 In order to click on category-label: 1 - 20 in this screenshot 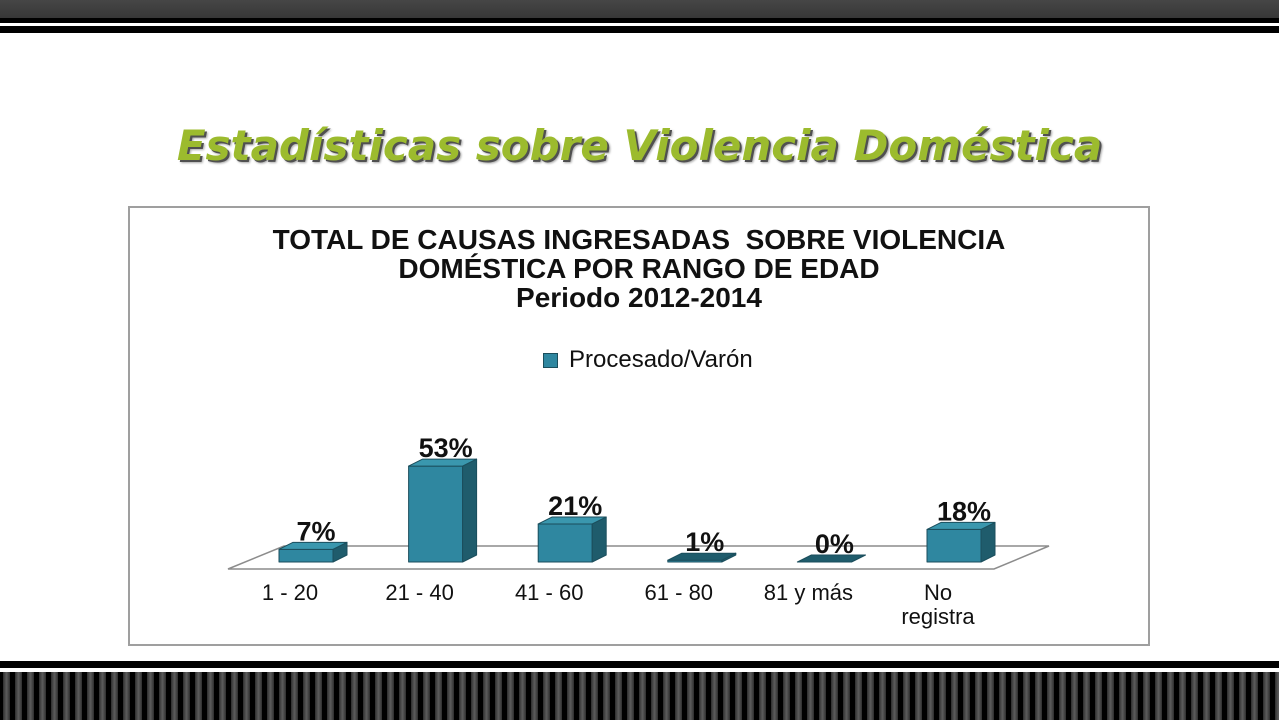, I will do `click(290, 592)`.